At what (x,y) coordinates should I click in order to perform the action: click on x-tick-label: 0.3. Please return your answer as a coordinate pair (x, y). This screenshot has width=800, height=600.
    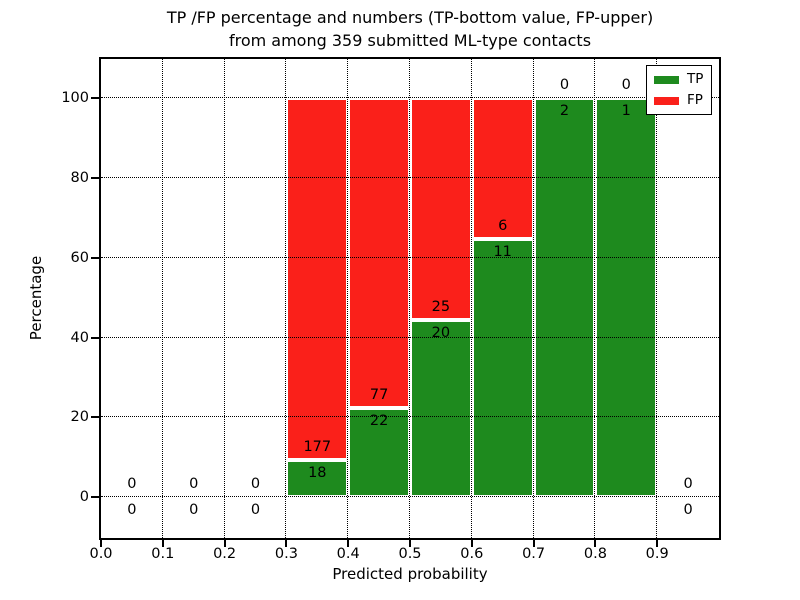
    Looking at the image, I should click on (286, 554).